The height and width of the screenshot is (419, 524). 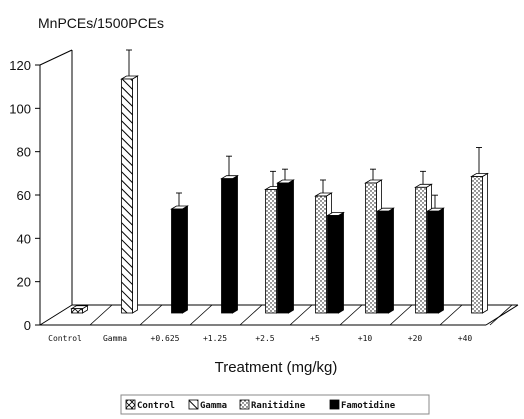 What do you see at coordinates (20, 65) in the screenshot?
I see `y-tick-label: 120` at bounding box center [20, 65].